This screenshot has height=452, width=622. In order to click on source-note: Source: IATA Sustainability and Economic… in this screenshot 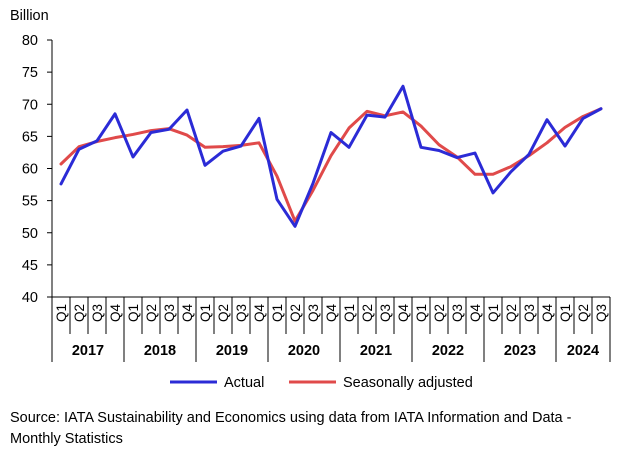, I will do `click(291, 428)`.